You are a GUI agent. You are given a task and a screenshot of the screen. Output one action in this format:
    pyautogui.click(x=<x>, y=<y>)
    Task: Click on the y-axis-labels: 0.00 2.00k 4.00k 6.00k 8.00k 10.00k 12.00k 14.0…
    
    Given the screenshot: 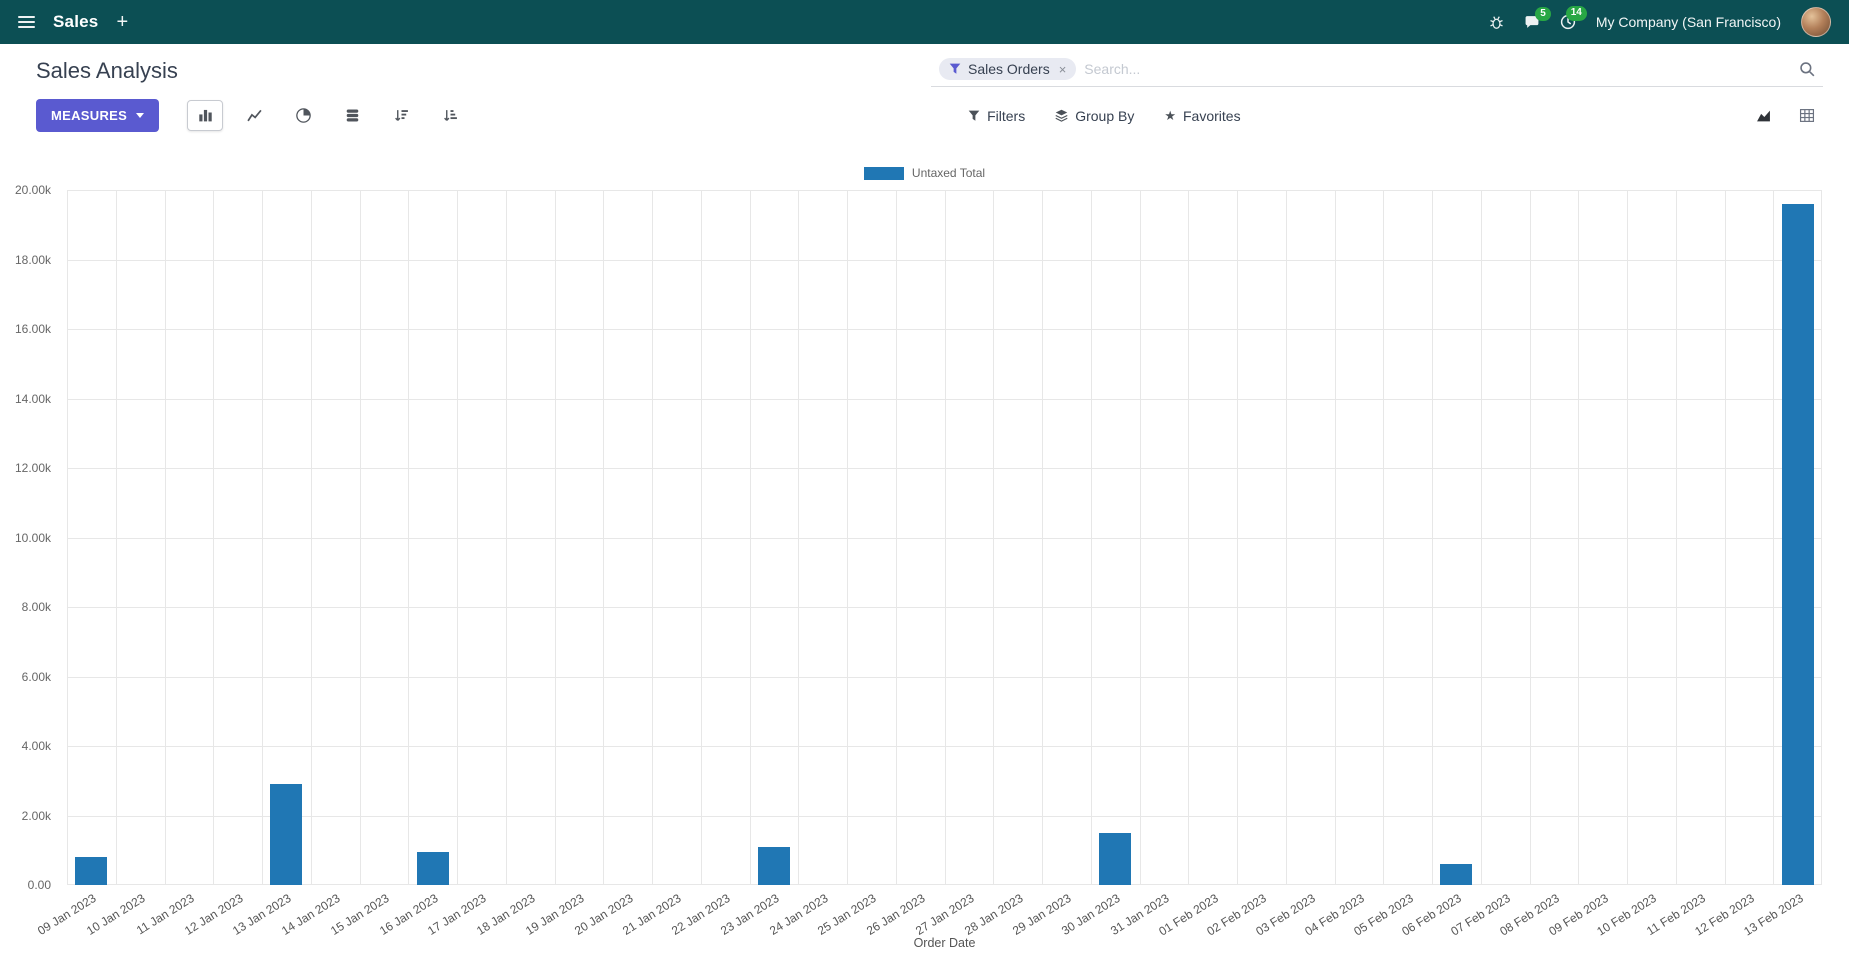 What is the action you would take?
    pyautogui.click(x=29, y=537)
    